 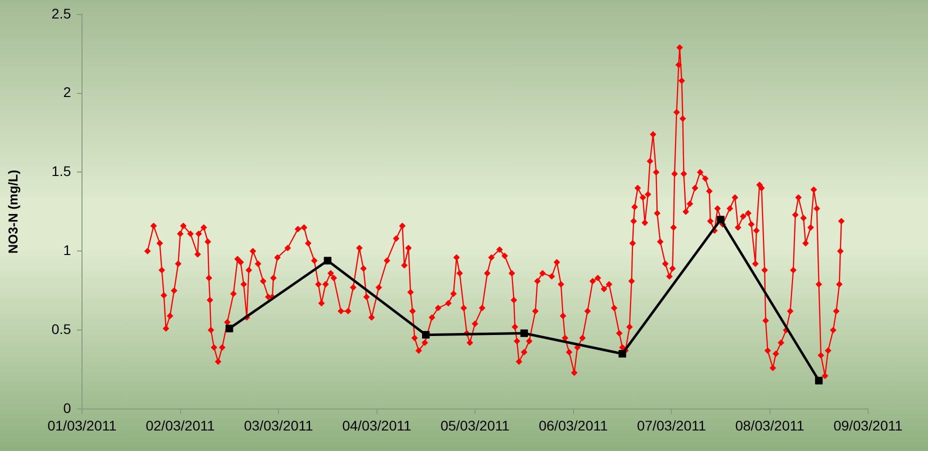 What do you see at coordinates (868, 425) in the screenshot?
I see `x-tick-label: 09/03/2011` at bounding box center [868, 425].